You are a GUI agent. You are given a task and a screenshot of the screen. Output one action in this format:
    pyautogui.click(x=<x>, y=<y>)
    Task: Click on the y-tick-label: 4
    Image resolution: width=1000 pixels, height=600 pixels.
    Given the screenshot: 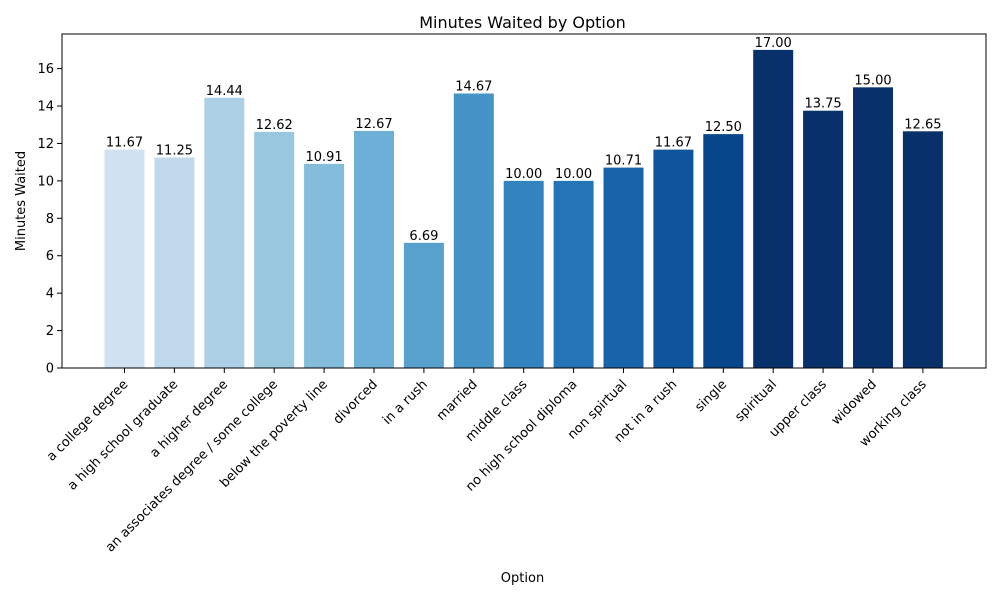 What is the action you would take?
    pyautogui.click(x=50, y=294)
    